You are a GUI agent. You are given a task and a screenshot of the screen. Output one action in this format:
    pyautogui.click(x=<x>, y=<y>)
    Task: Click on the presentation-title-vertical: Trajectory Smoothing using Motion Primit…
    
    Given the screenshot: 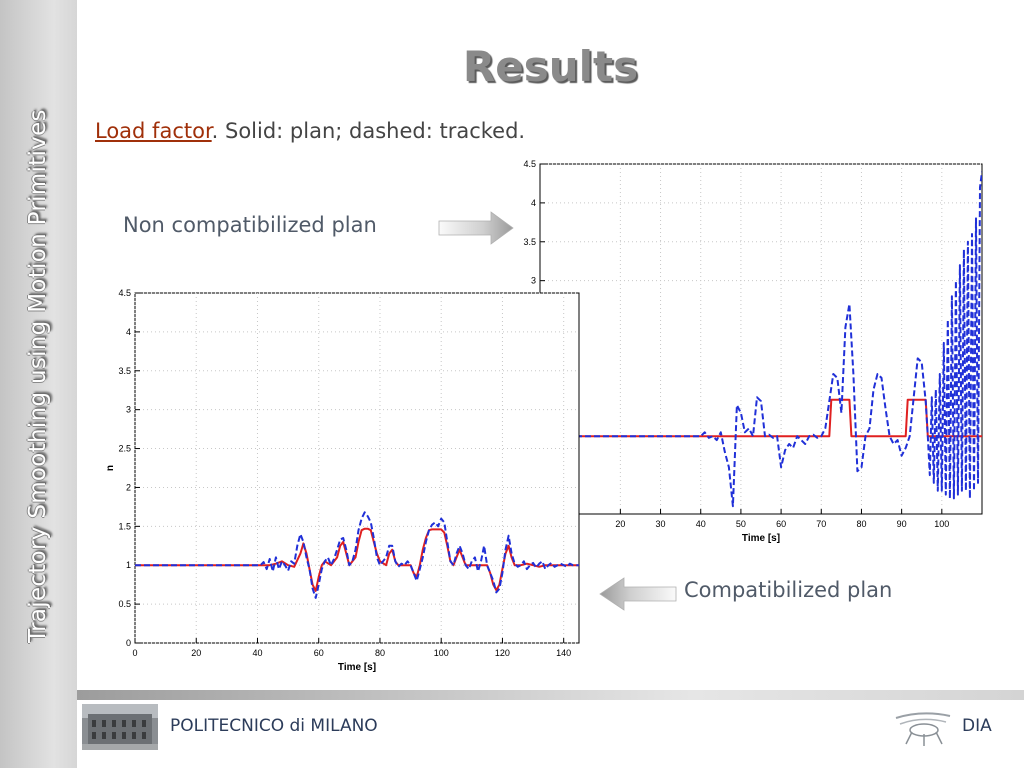 What is the action you would take?
    pyautogui.click(x=38, y=376)
    